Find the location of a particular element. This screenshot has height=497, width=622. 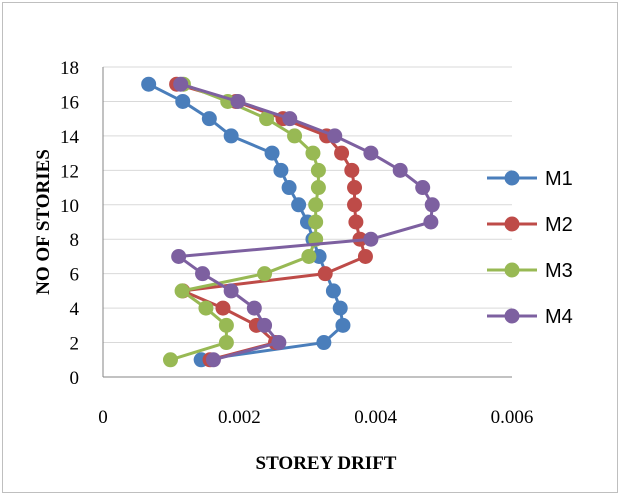

y-tick-label: 16 is located at coordinates (69, 102).